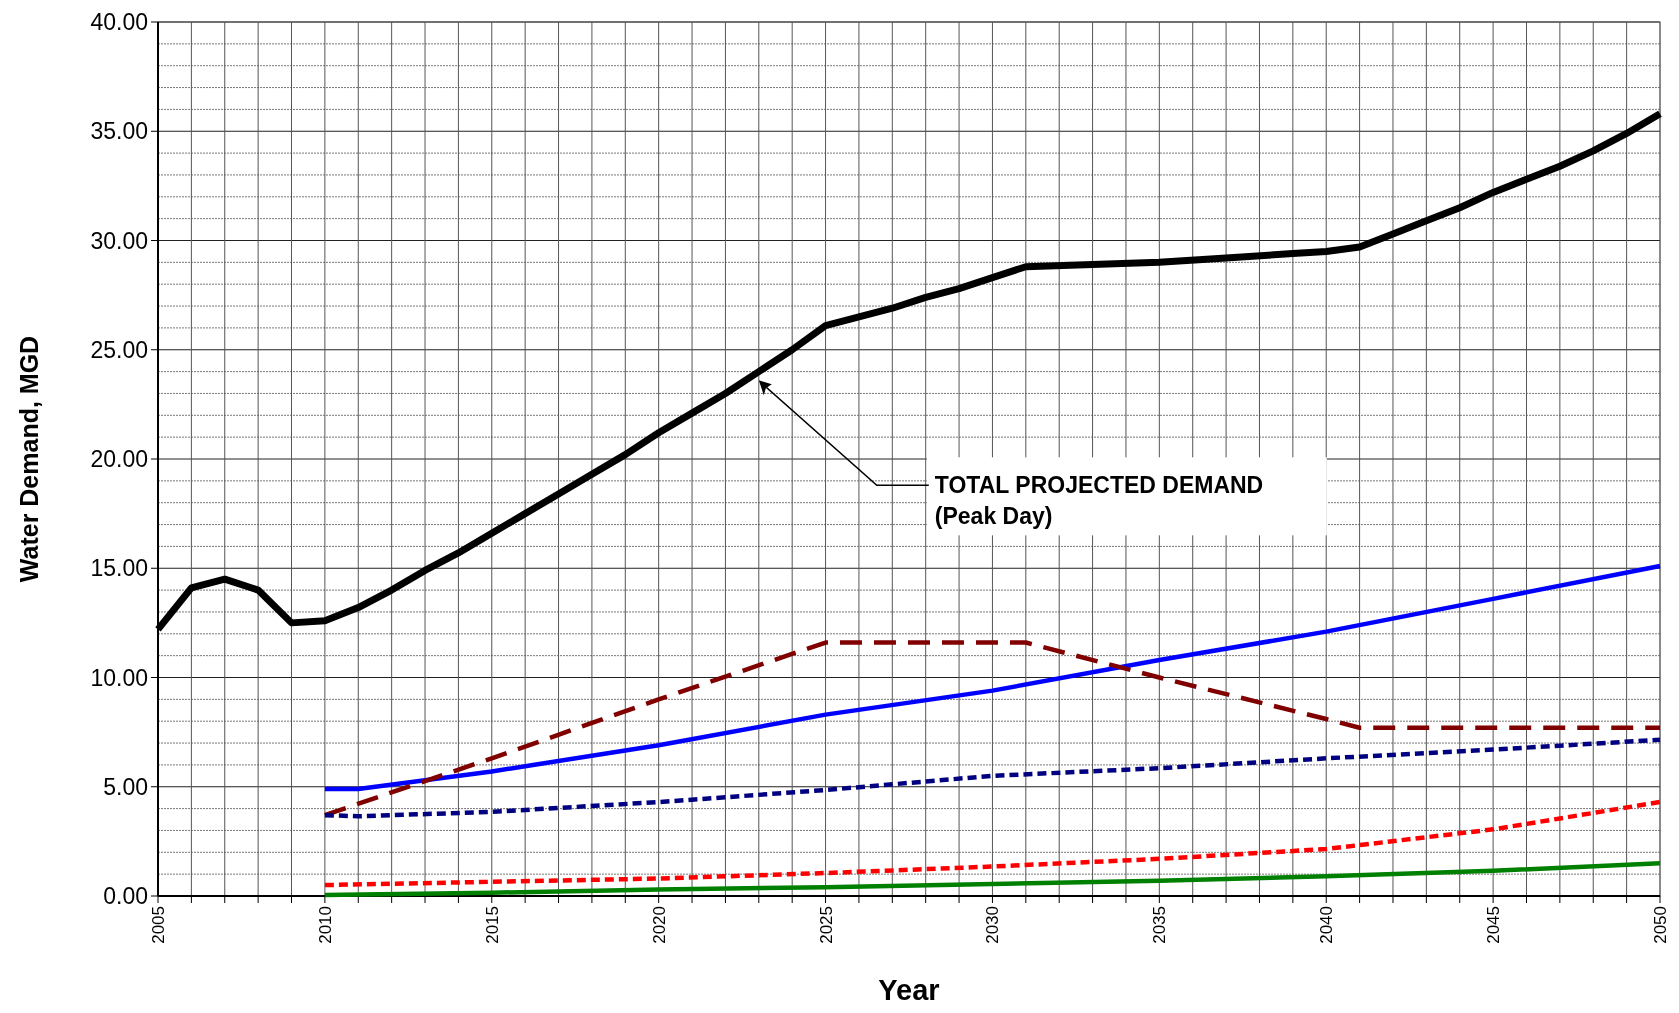  What do you see at coordinates (119, 349) in the screenshot?
I see `y-tick-label: 25.00` at bounding box center [119, 349].